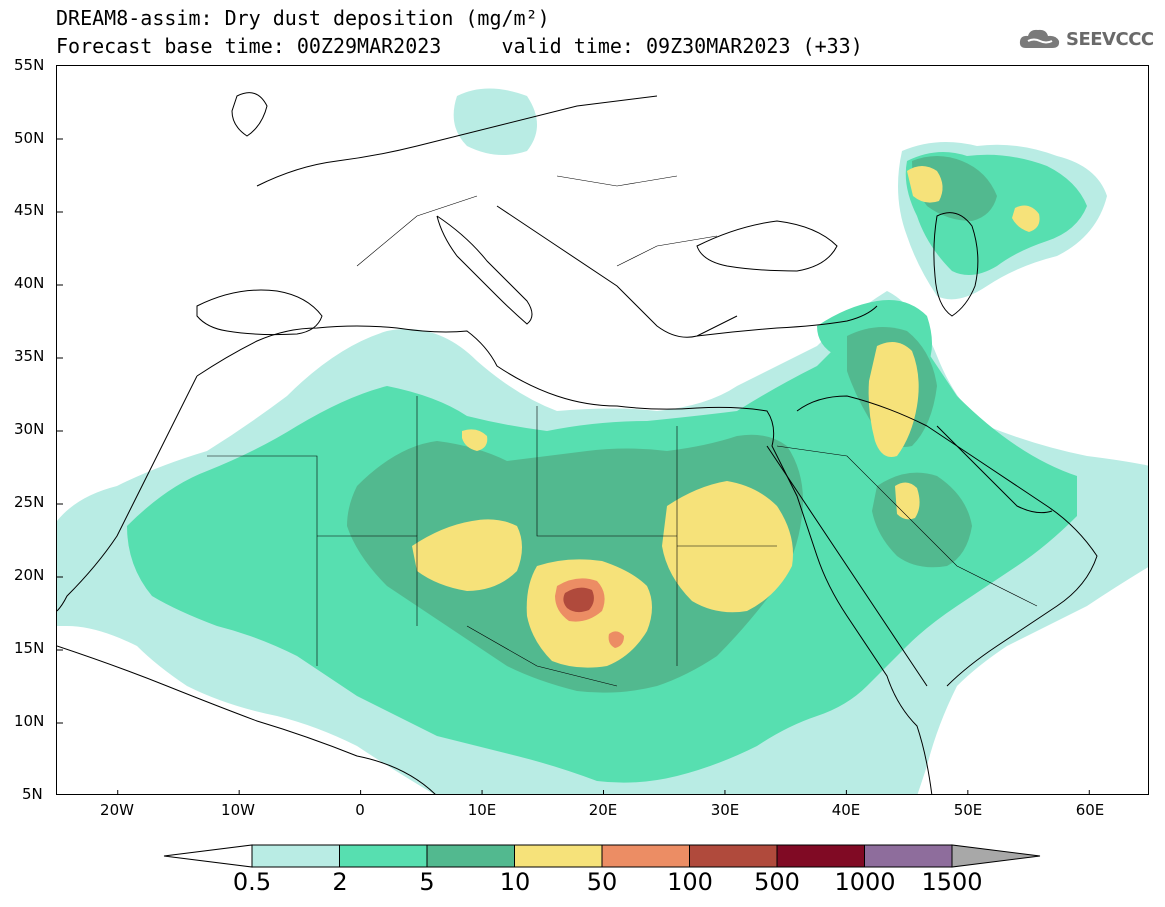  Describe the element at coordinates (956, 264) in the screenshot. I see `caspian-sea` at that location.